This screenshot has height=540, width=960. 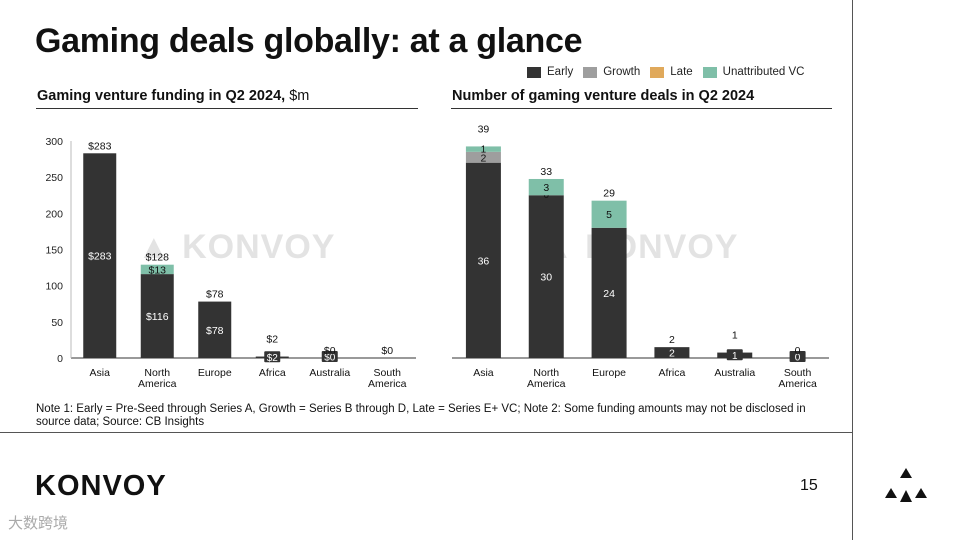 What do you see at coordinates (546, 172) in the screenshot?
I see `bar-total-label: 33` at bounding box center [546, 172].